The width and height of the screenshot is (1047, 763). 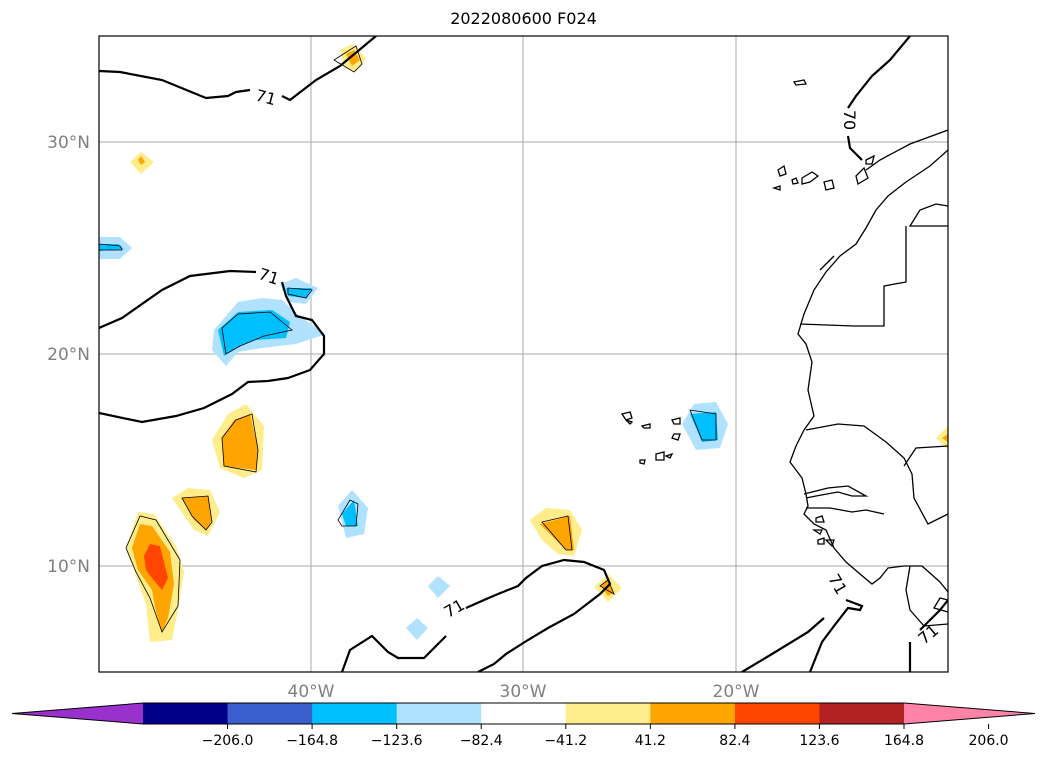 I want to click on lat-label-20n: 20°N, so click(x=68, y=355).